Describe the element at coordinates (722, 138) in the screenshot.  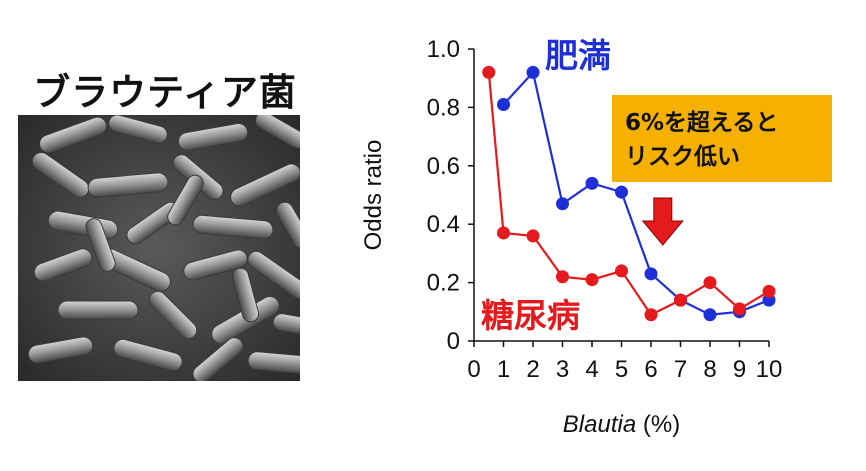
I see `annotation-box` at that location.